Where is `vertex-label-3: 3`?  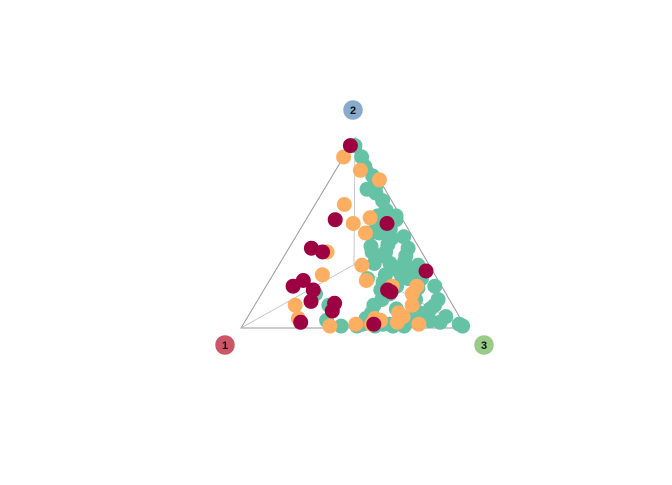
vertex-label-3: 3 is located at coordinates (484, 346).